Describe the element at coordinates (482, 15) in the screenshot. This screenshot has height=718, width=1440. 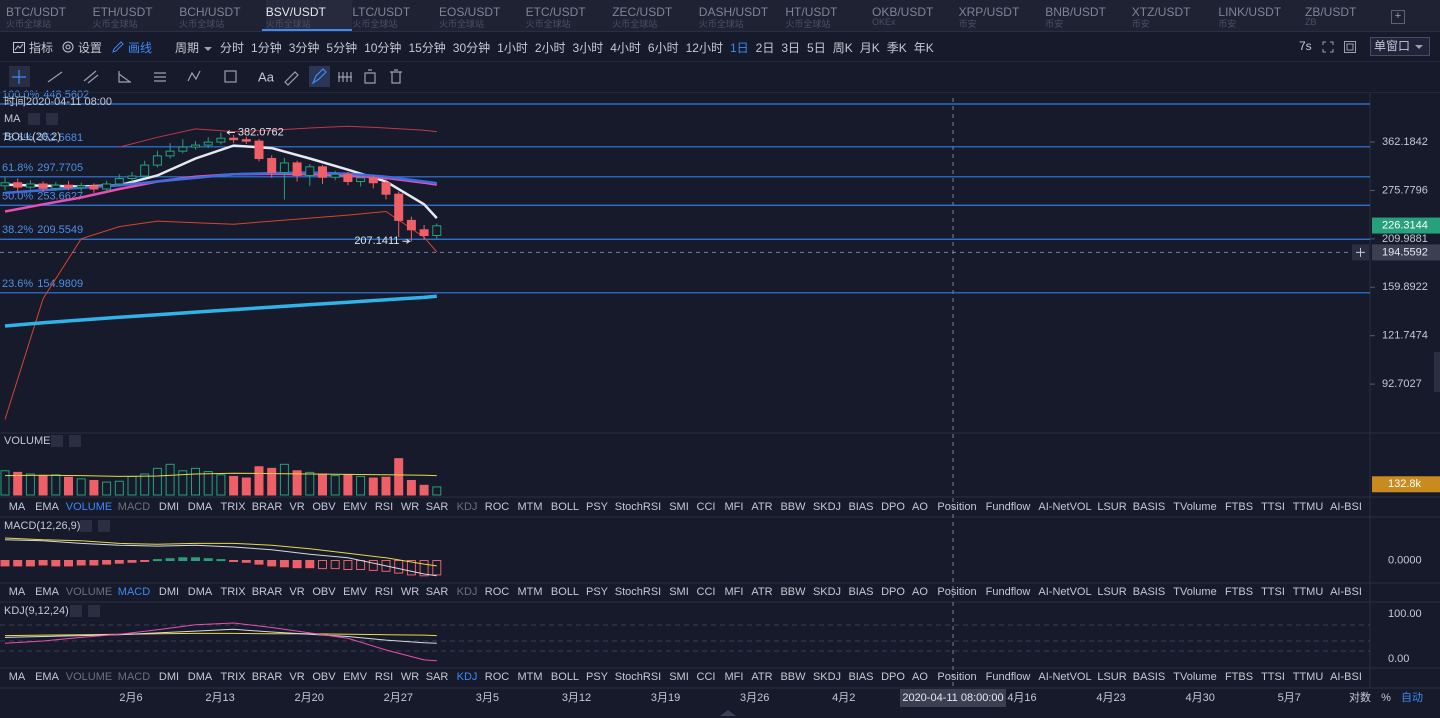
I see `tab: EOS/USDT 火币全球站` at that location.